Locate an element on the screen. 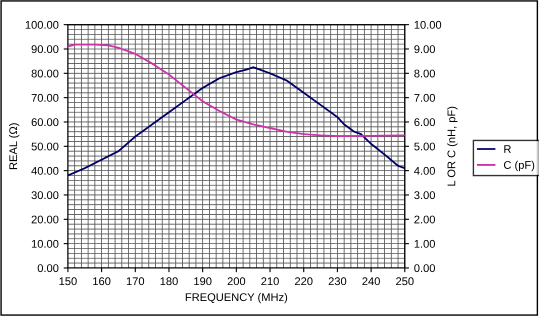 This screenshot has width=539, height=316. y-tick-label: 100.00 is located at coordinates (42, 24).